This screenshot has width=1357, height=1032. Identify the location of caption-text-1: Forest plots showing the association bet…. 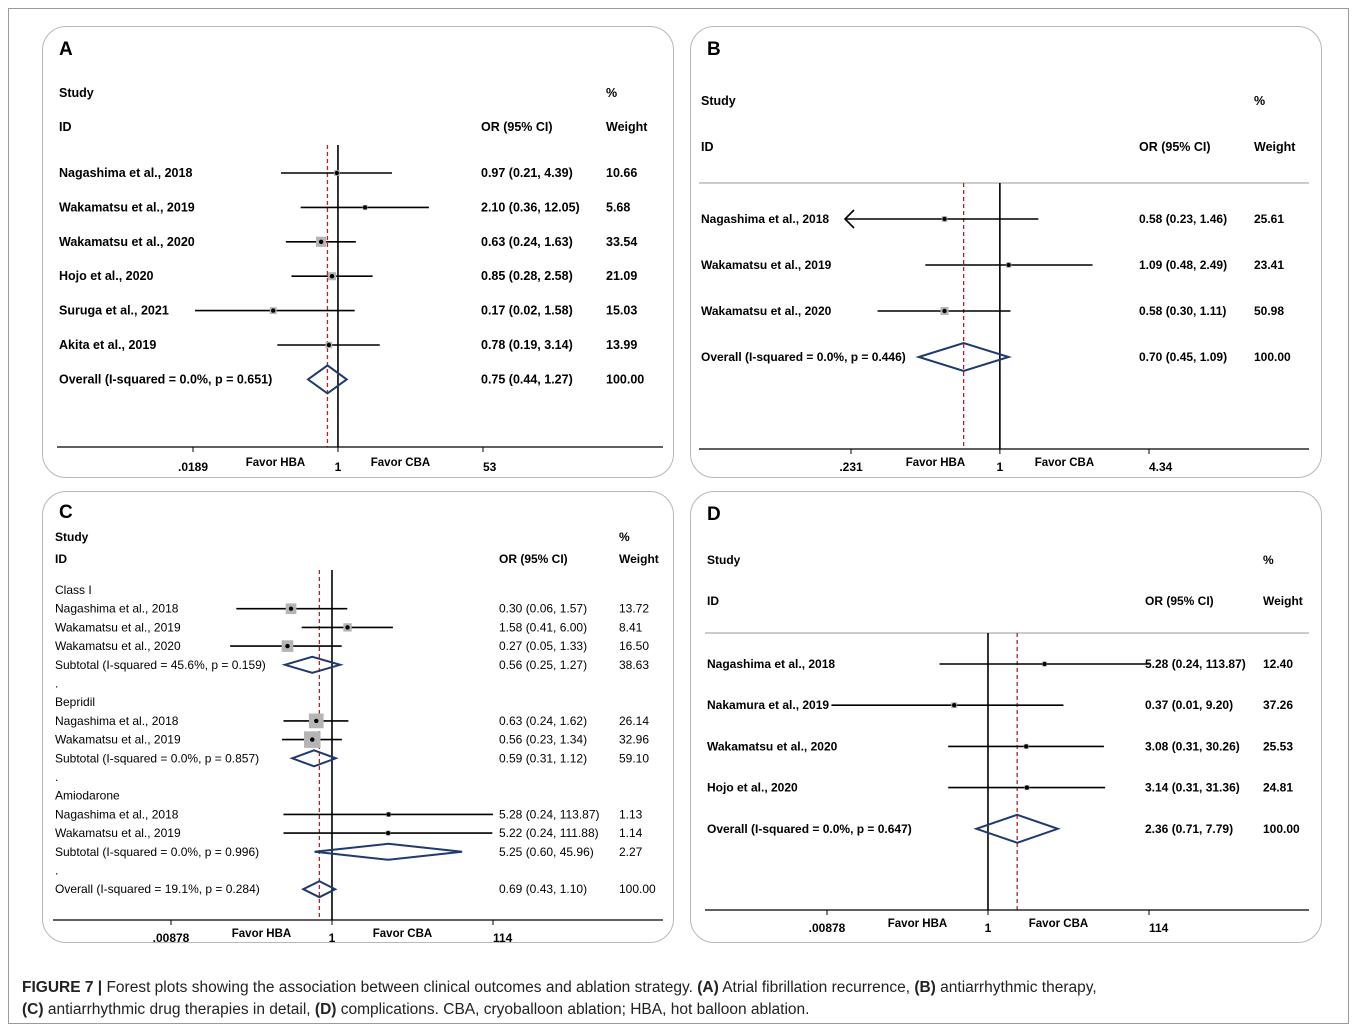
(400, 987).